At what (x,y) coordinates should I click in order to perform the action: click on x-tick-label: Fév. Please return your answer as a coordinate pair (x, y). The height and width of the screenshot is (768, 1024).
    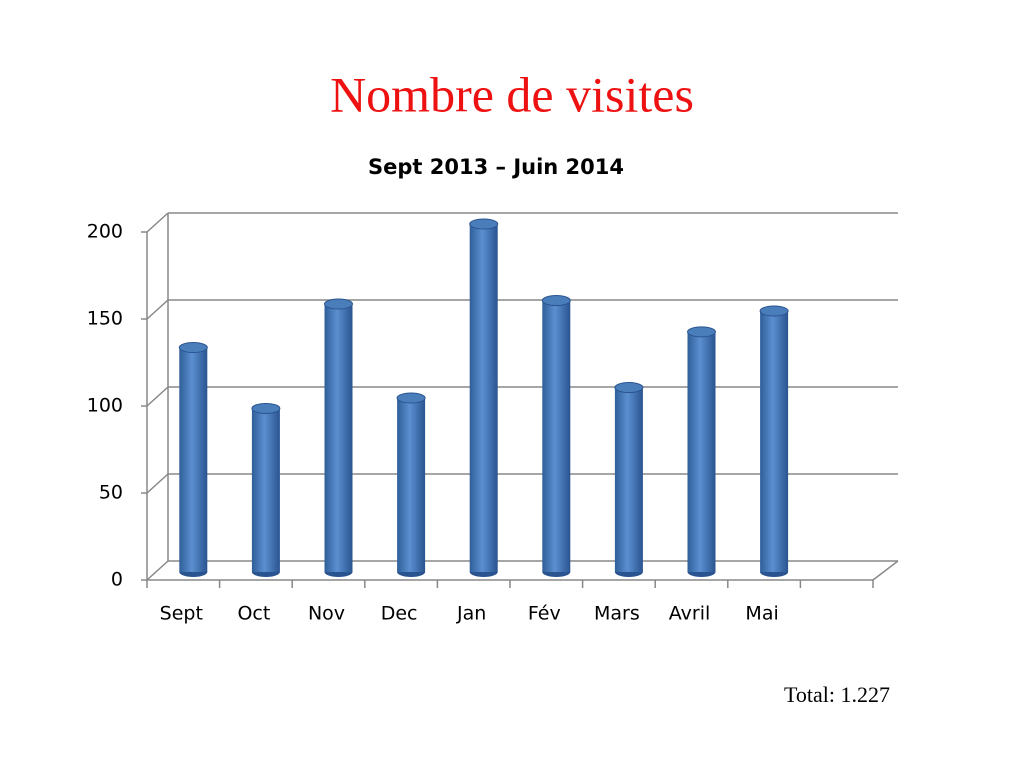
    Looking at the image, I should click on (544, 614).